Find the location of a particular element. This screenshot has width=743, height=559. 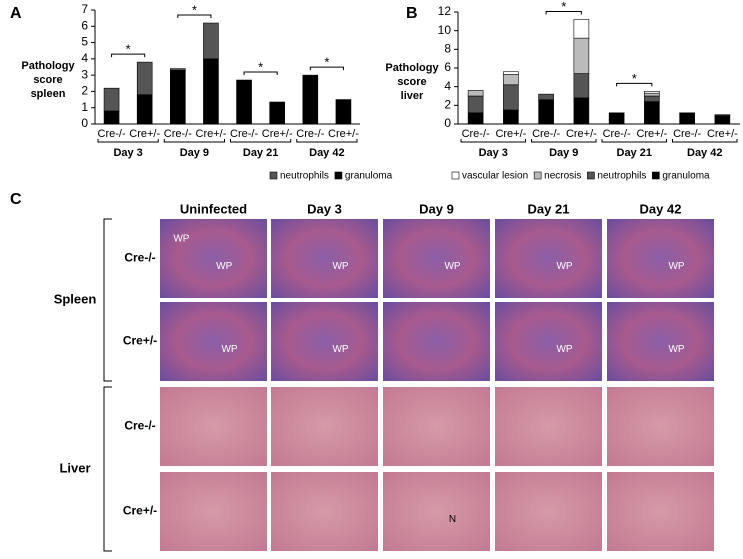

y-tick-label: 10 is located at coordinates (445, 30).